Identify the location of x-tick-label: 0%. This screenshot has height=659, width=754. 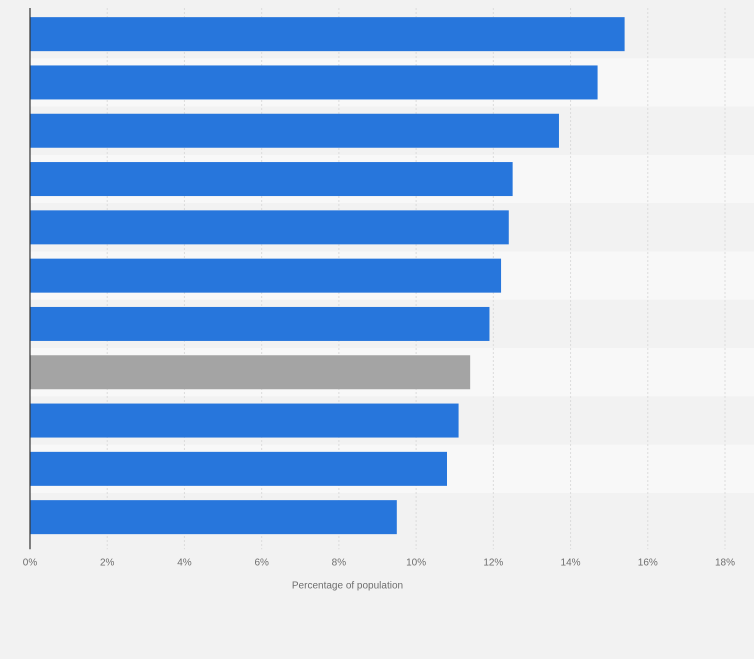
(30, 562).